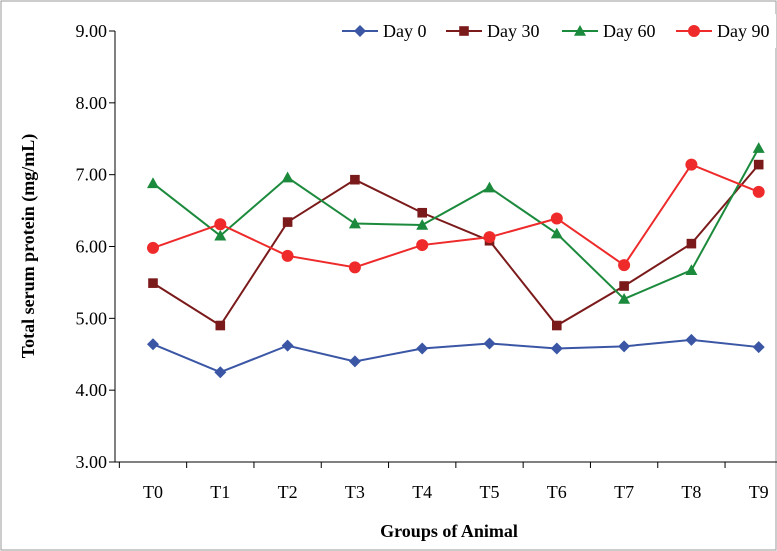  What do you see at coordinates (629, 31) in the screenshot?
I see `legend-label: Day 60` at bounding box center [629, 31].